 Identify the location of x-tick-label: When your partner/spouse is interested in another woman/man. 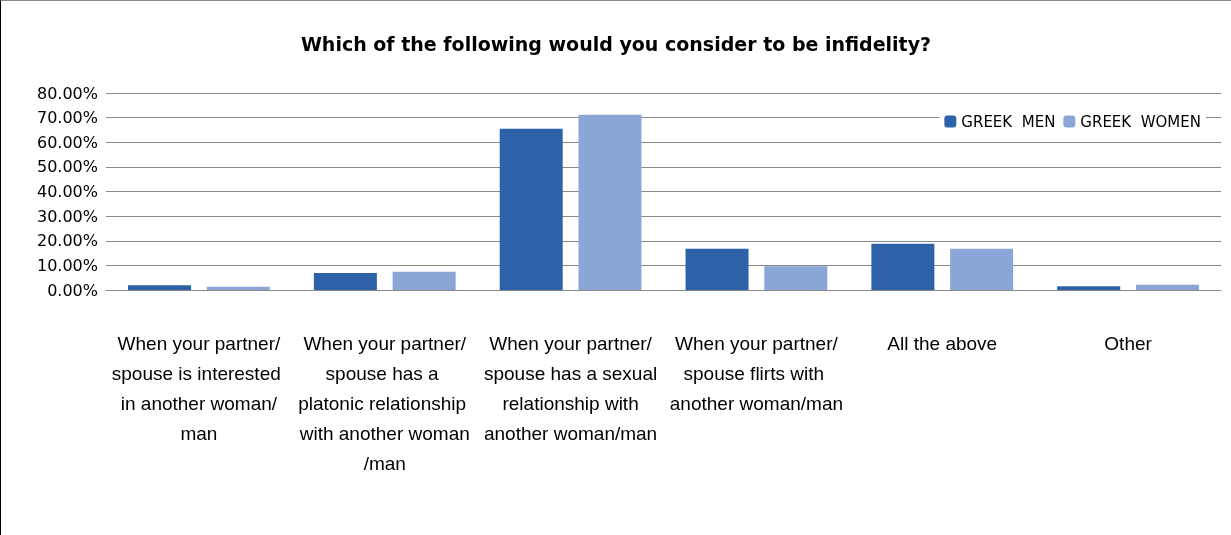
(199, 388).